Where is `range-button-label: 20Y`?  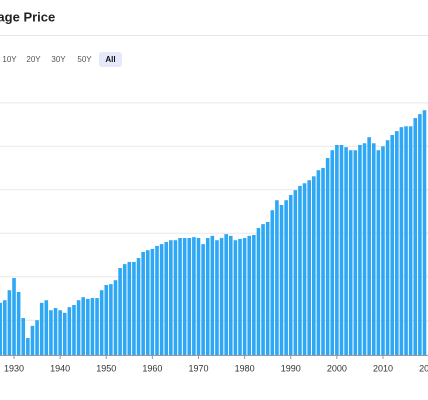
range-button-label: 20Y is located at coordinates (33, 59).